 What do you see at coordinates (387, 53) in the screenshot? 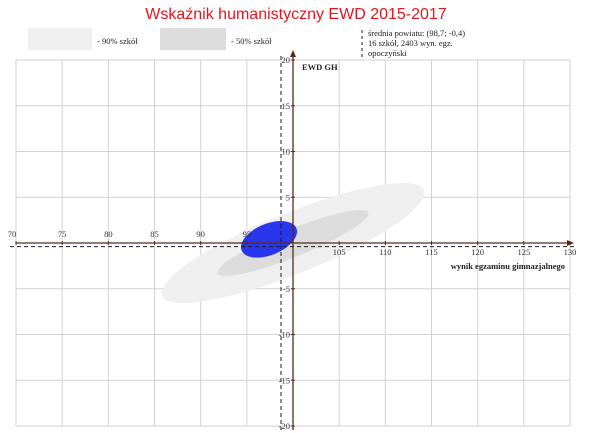
I see `legend-label-region: opoczyński` at bounding box center [387, 53].